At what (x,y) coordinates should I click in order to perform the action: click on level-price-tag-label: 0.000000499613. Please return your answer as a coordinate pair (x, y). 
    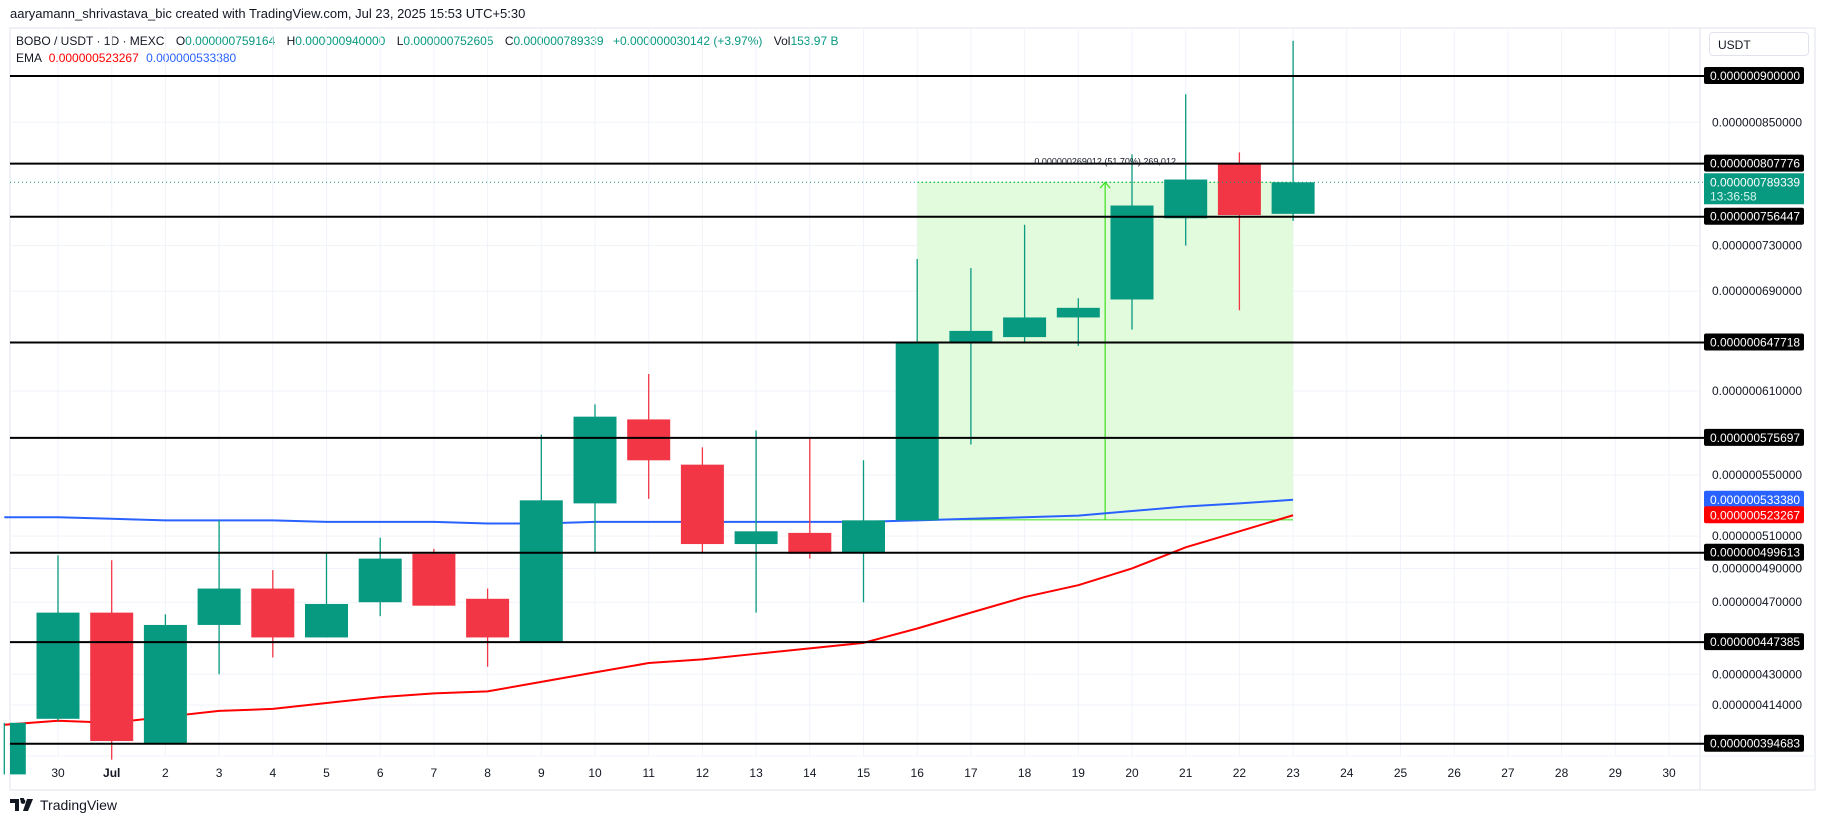
    Looking at the image, I should click on (1755, 553).